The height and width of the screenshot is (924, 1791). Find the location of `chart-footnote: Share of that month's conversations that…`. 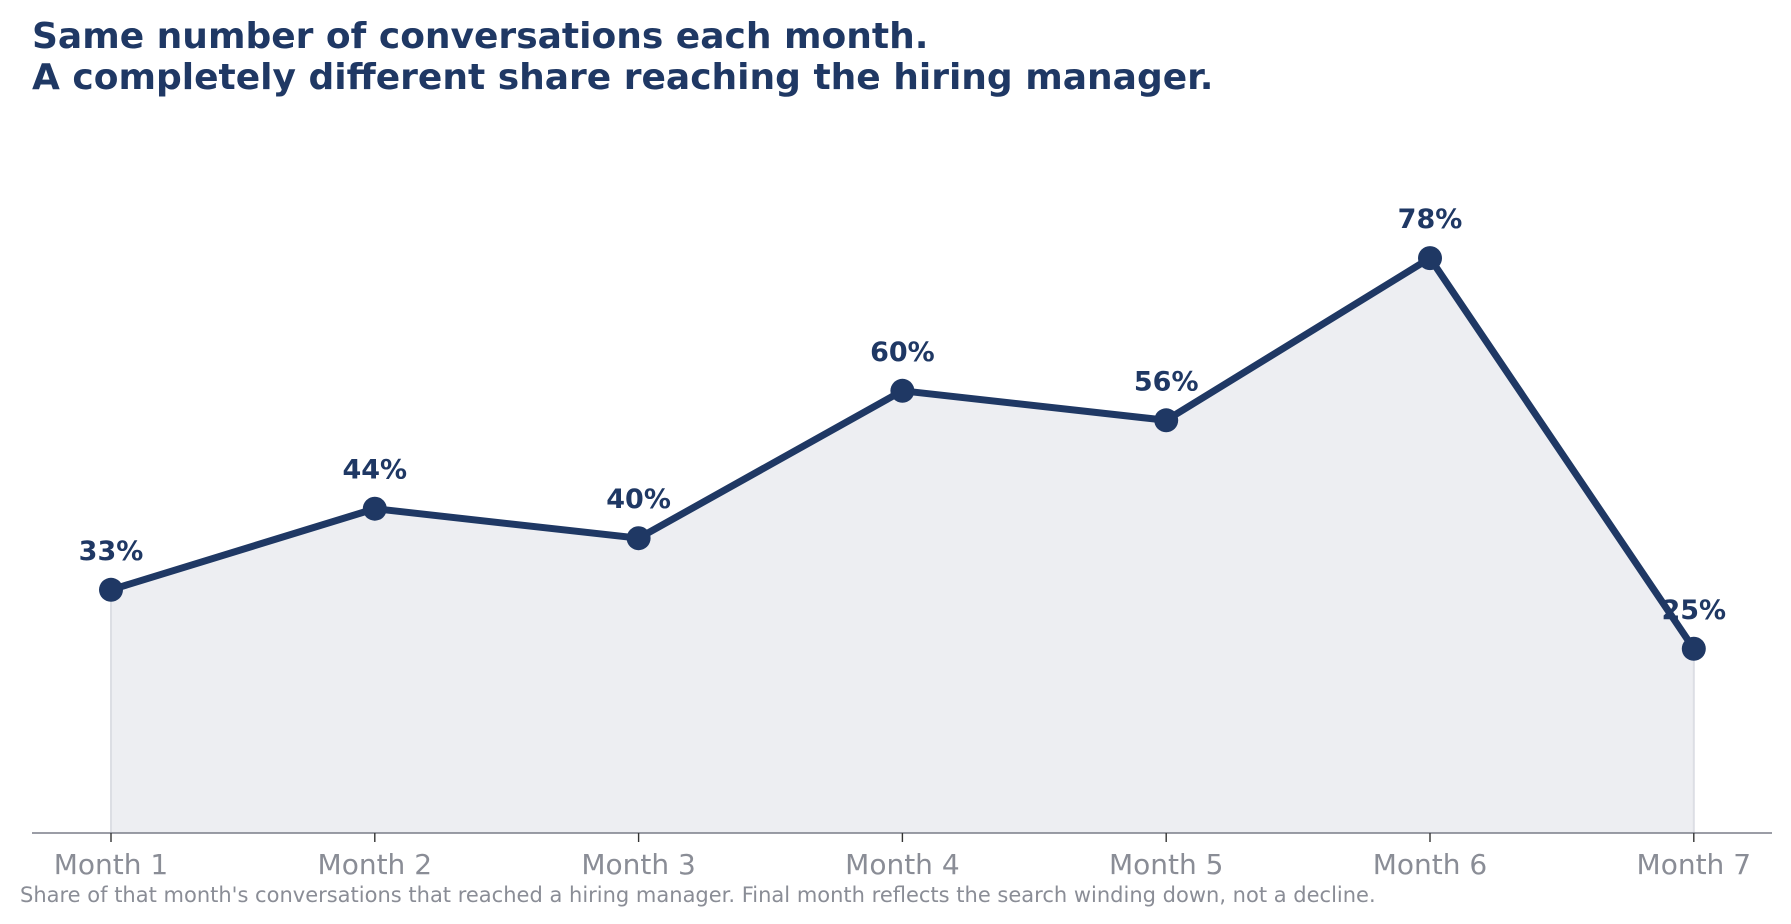

chart-footnote: Share of that month's conversations that… is located at coordinates (698, 895).